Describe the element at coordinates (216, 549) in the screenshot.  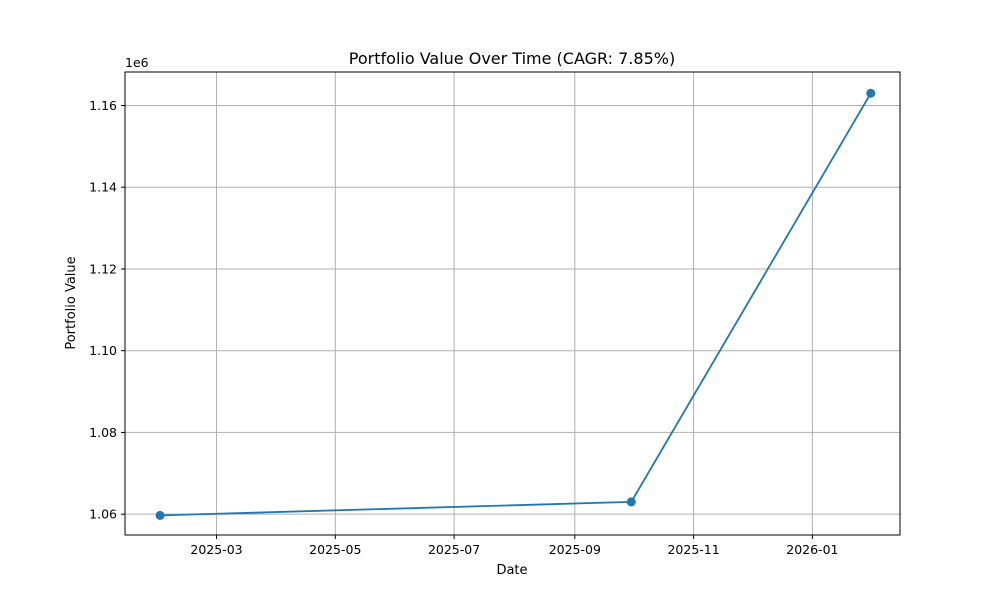
I see `x-tick-label: 2025-03` at that location.